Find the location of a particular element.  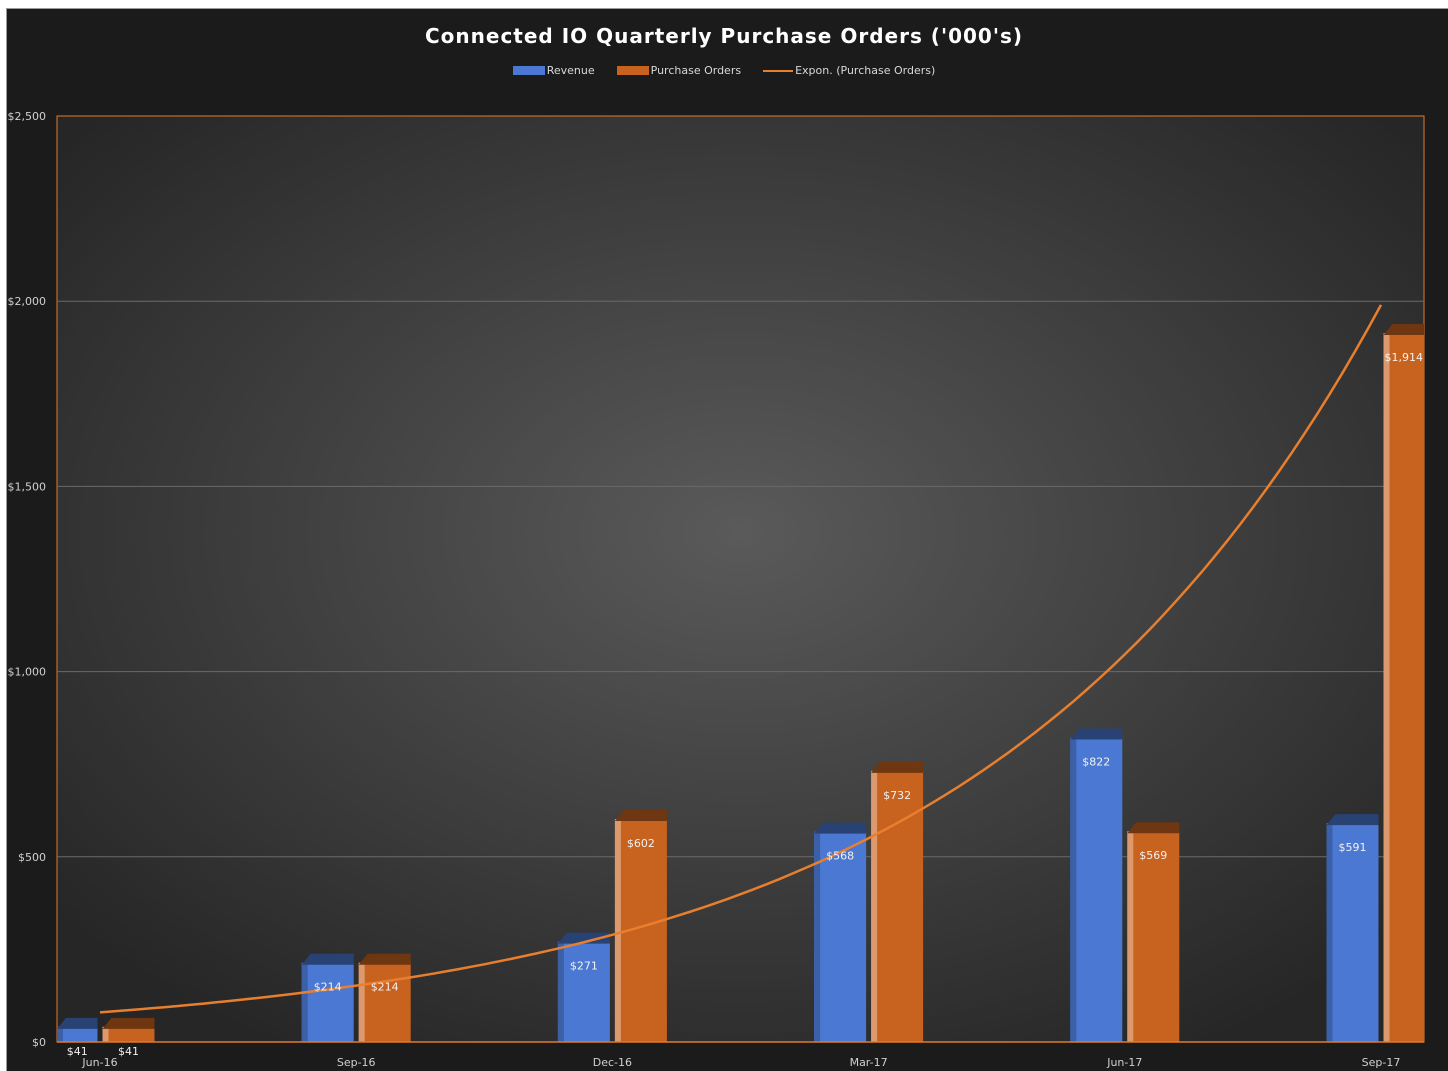

x-tick-label: Sep-17 is located at coordinates (1381, 1062).